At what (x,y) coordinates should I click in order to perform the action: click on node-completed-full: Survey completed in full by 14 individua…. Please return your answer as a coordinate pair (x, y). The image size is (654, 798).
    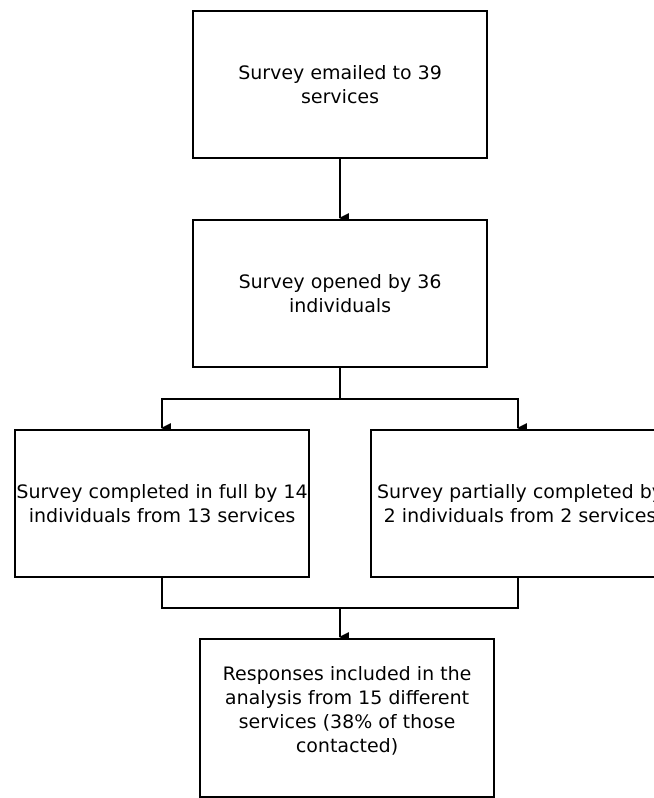
    Looking at the image, I should click on (162, 503).